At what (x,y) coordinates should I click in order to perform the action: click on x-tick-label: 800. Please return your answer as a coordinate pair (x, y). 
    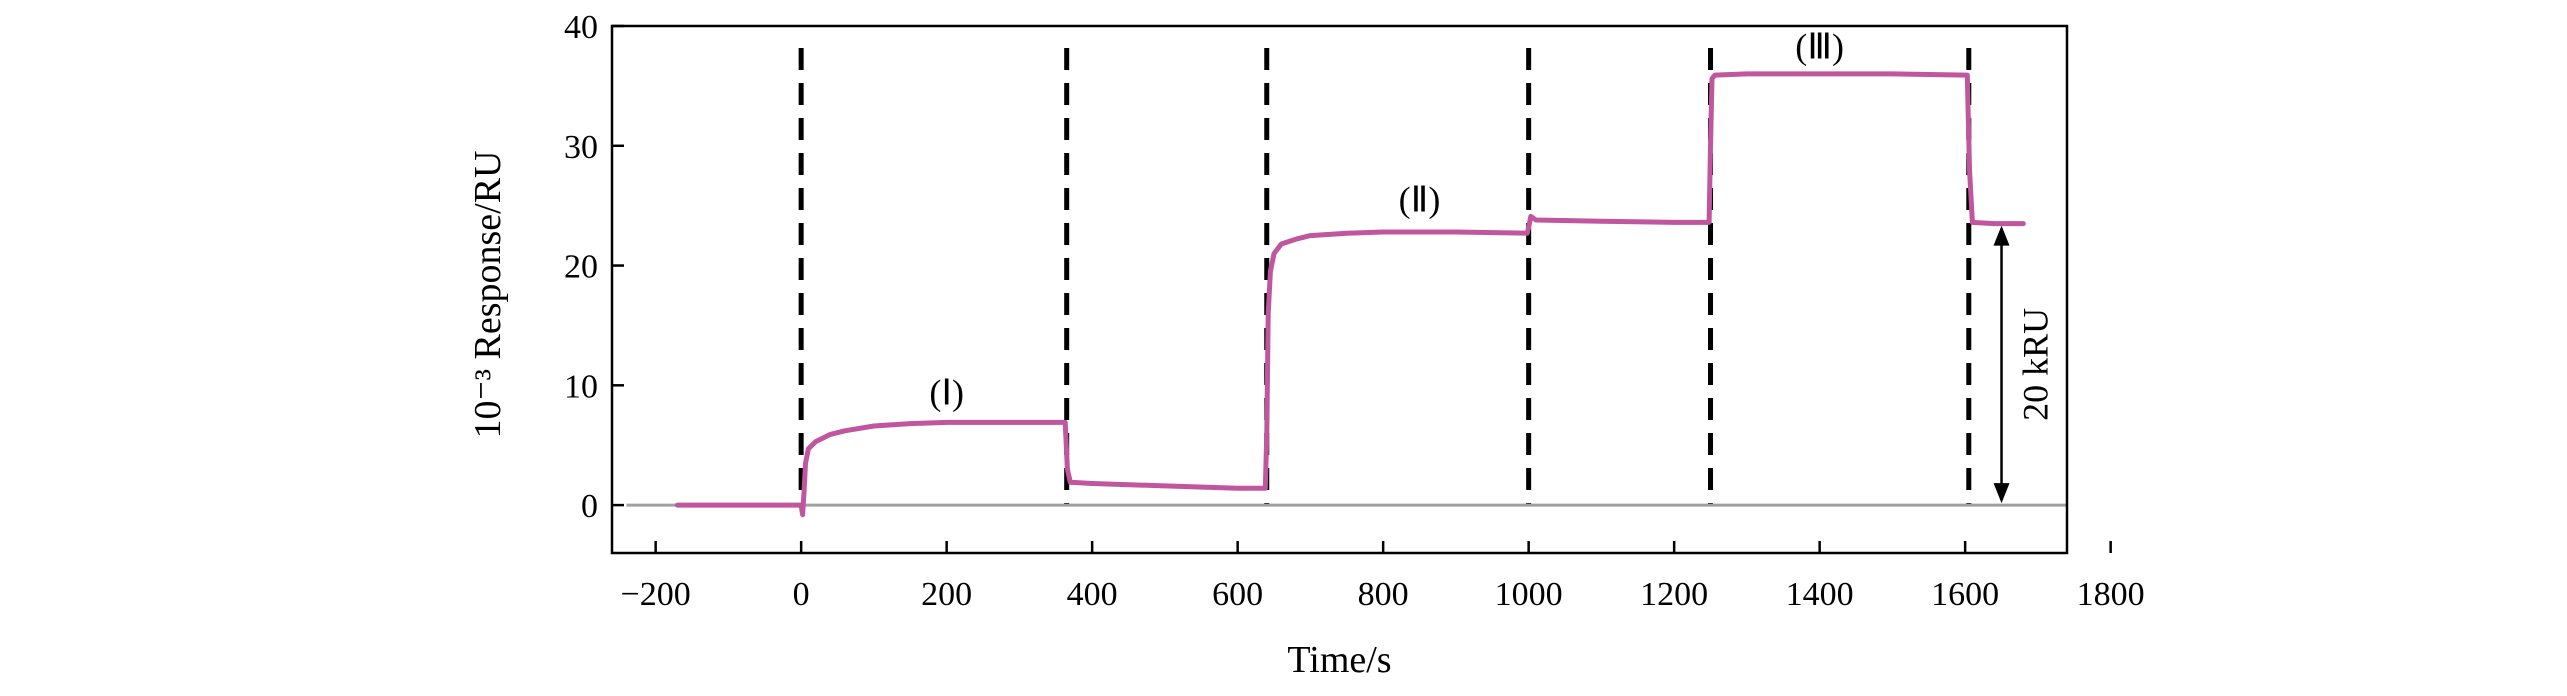
    Looking at the image, I should click on (1383, 594).